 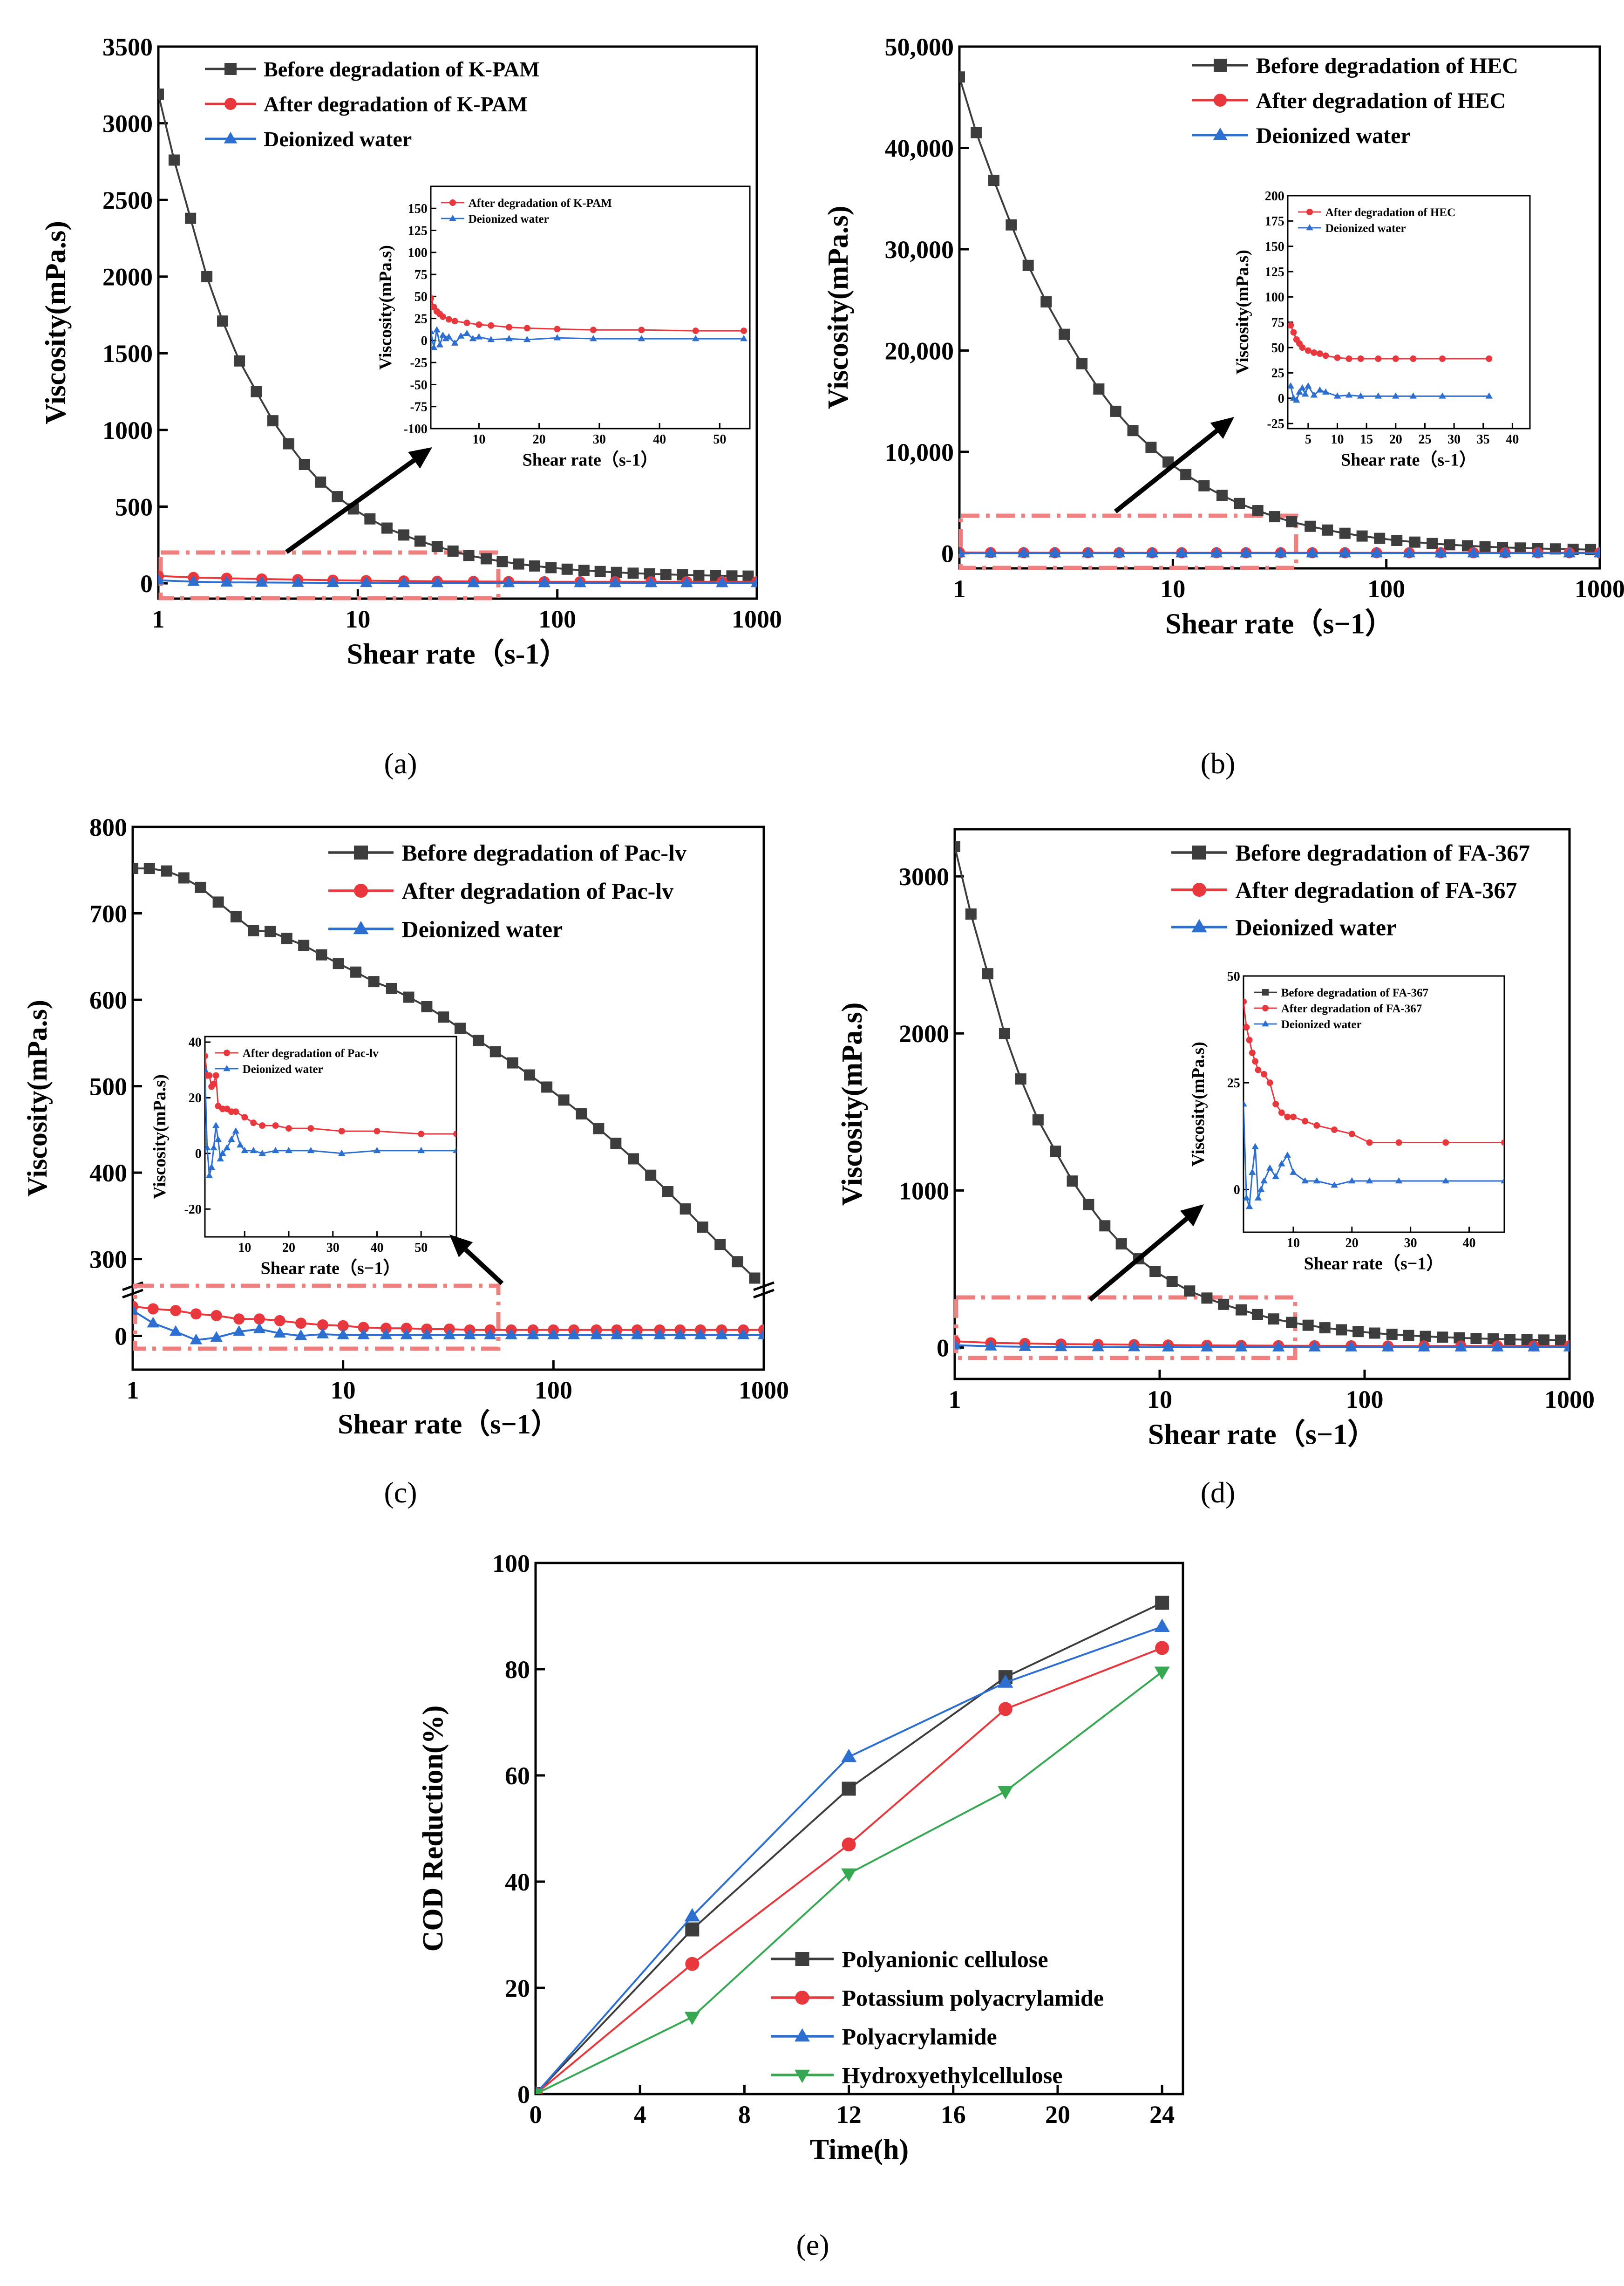 I want to click on y-tick-label: 25, so click(x=1233, y=1083).